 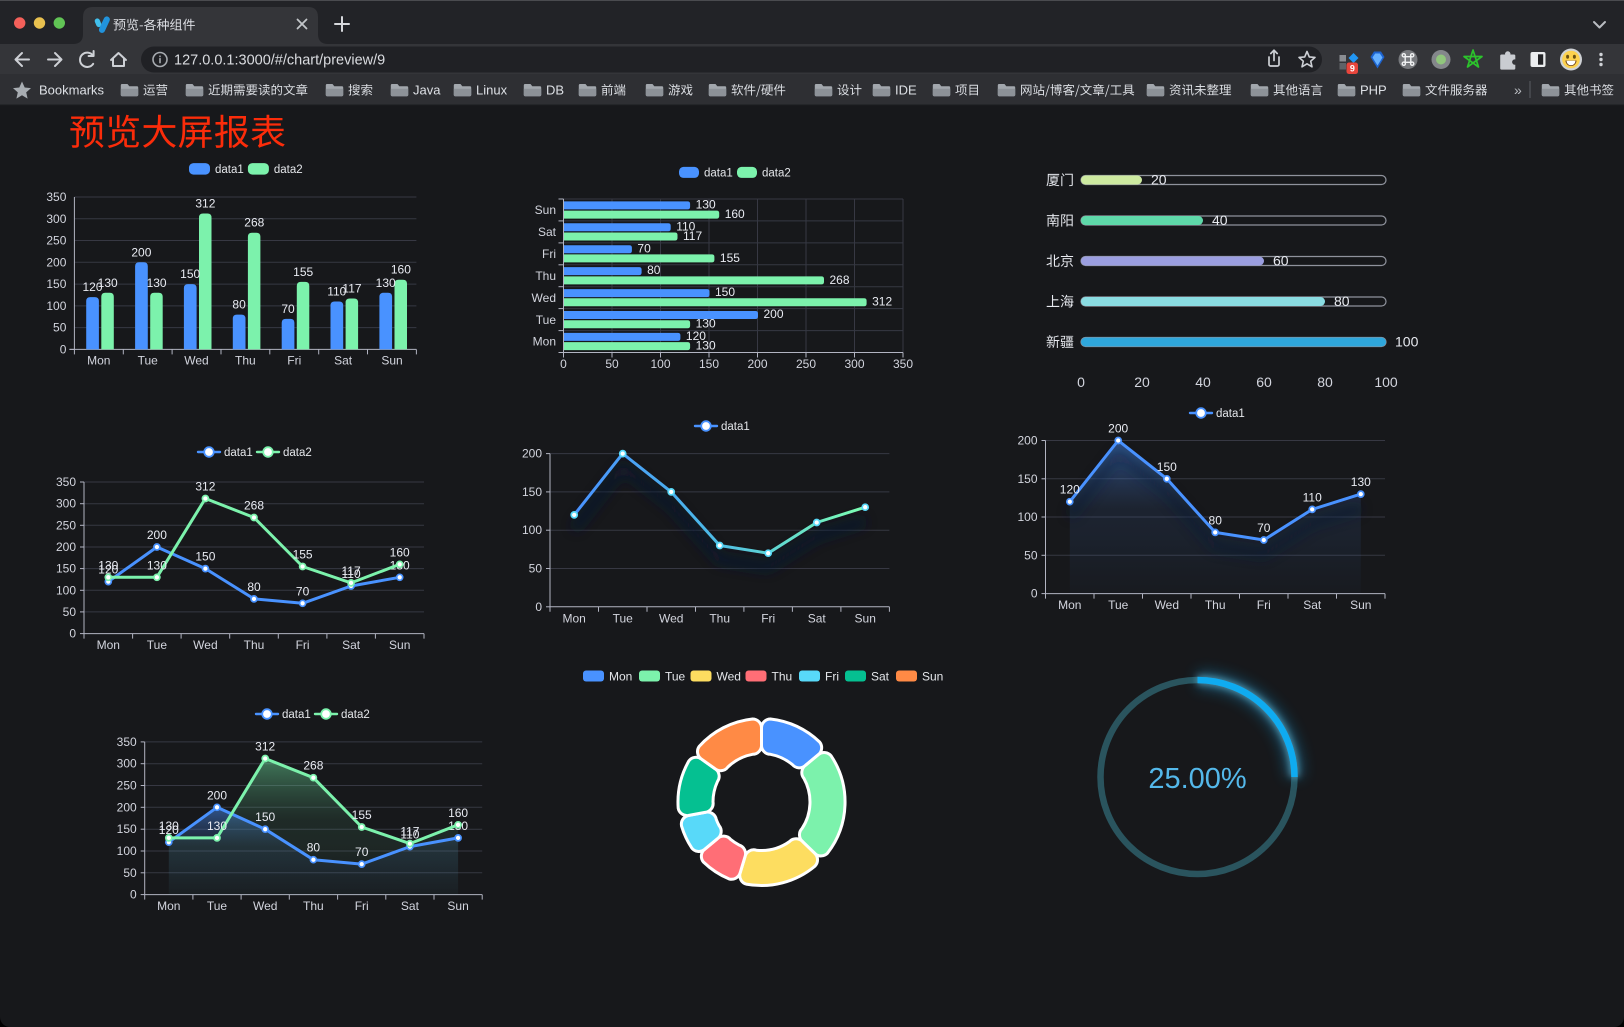 What do you see at coordinates (303, 591) in the screenshot?
I see `svg-text: 70` at bounding box center [303, 591].